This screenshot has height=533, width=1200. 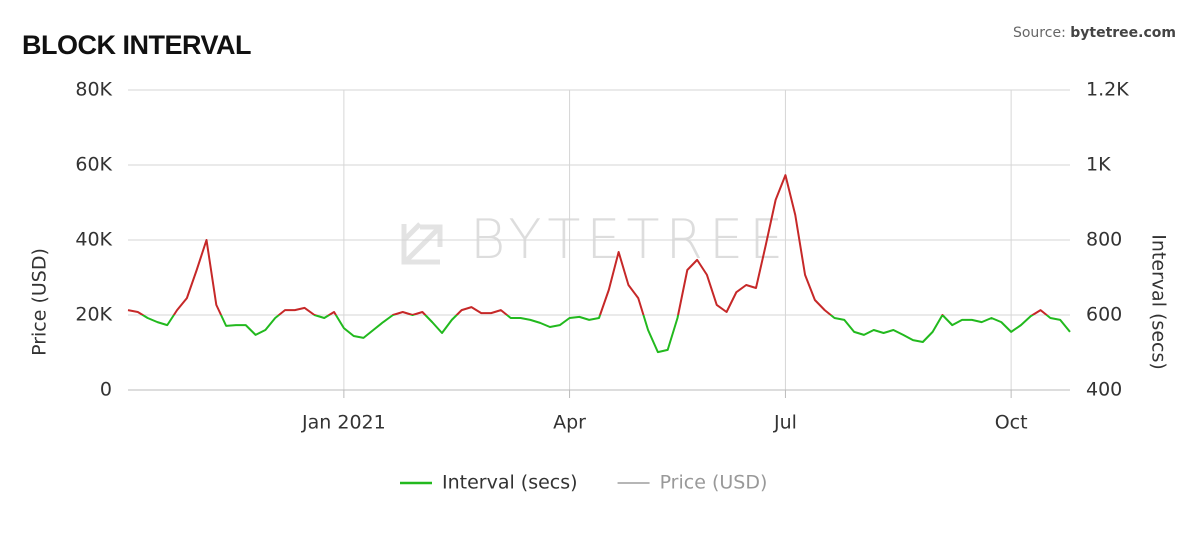 What do you see at coordinates (1104, 390) in the screenshot?
I see `y2-tick-label: 400` at bounding box center [1104, 390].